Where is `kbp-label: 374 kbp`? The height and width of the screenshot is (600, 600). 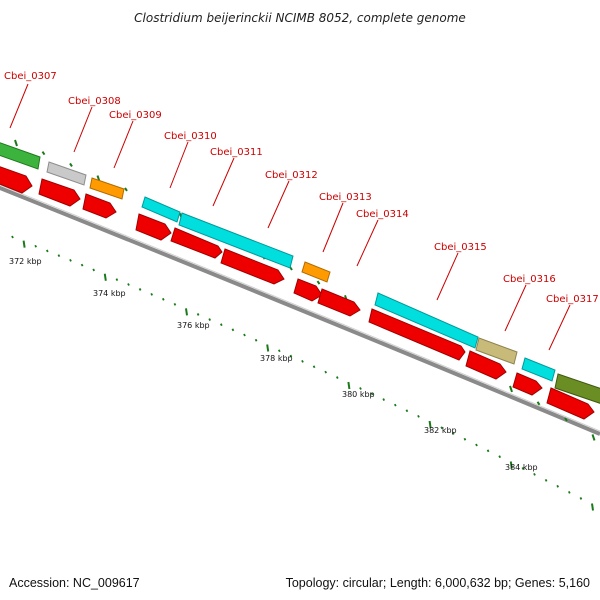 kbp-label: 374 kbp is located at coordinates (109, 293).